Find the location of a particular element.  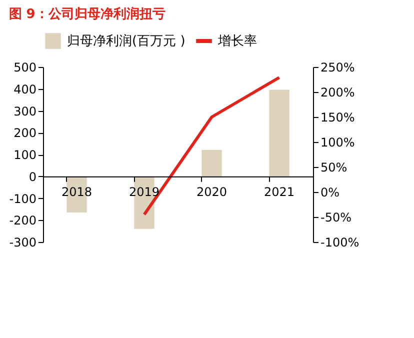

y-tick-label: 400 is located at coordinates (25, 89).